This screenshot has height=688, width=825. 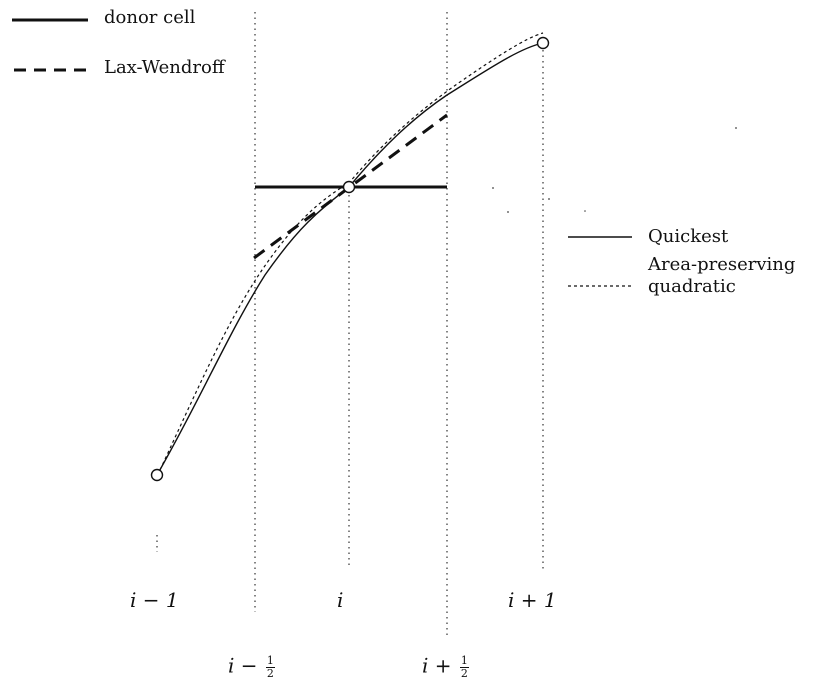 What do you see at coordinates (614, 170) in the screenshot?
I see `scan-specks` at bounding box center [614, 170].